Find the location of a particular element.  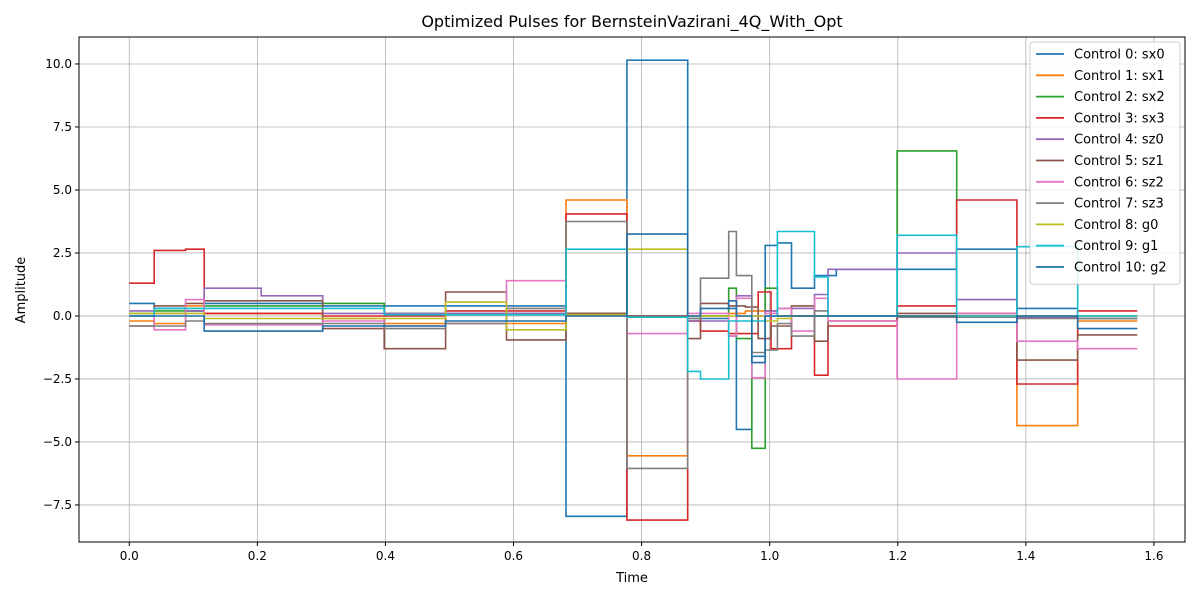

x-tick-label: 0.4 is located at coordinates (385, 556).